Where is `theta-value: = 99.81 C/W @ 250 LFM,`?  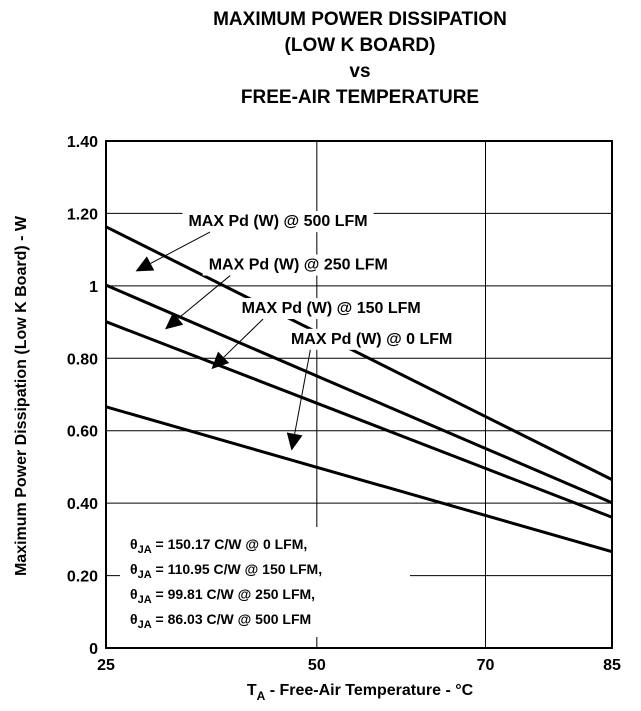 theta-value: = 99.81 C/W @ 250 LFM, is located at coordinates (233, 594).